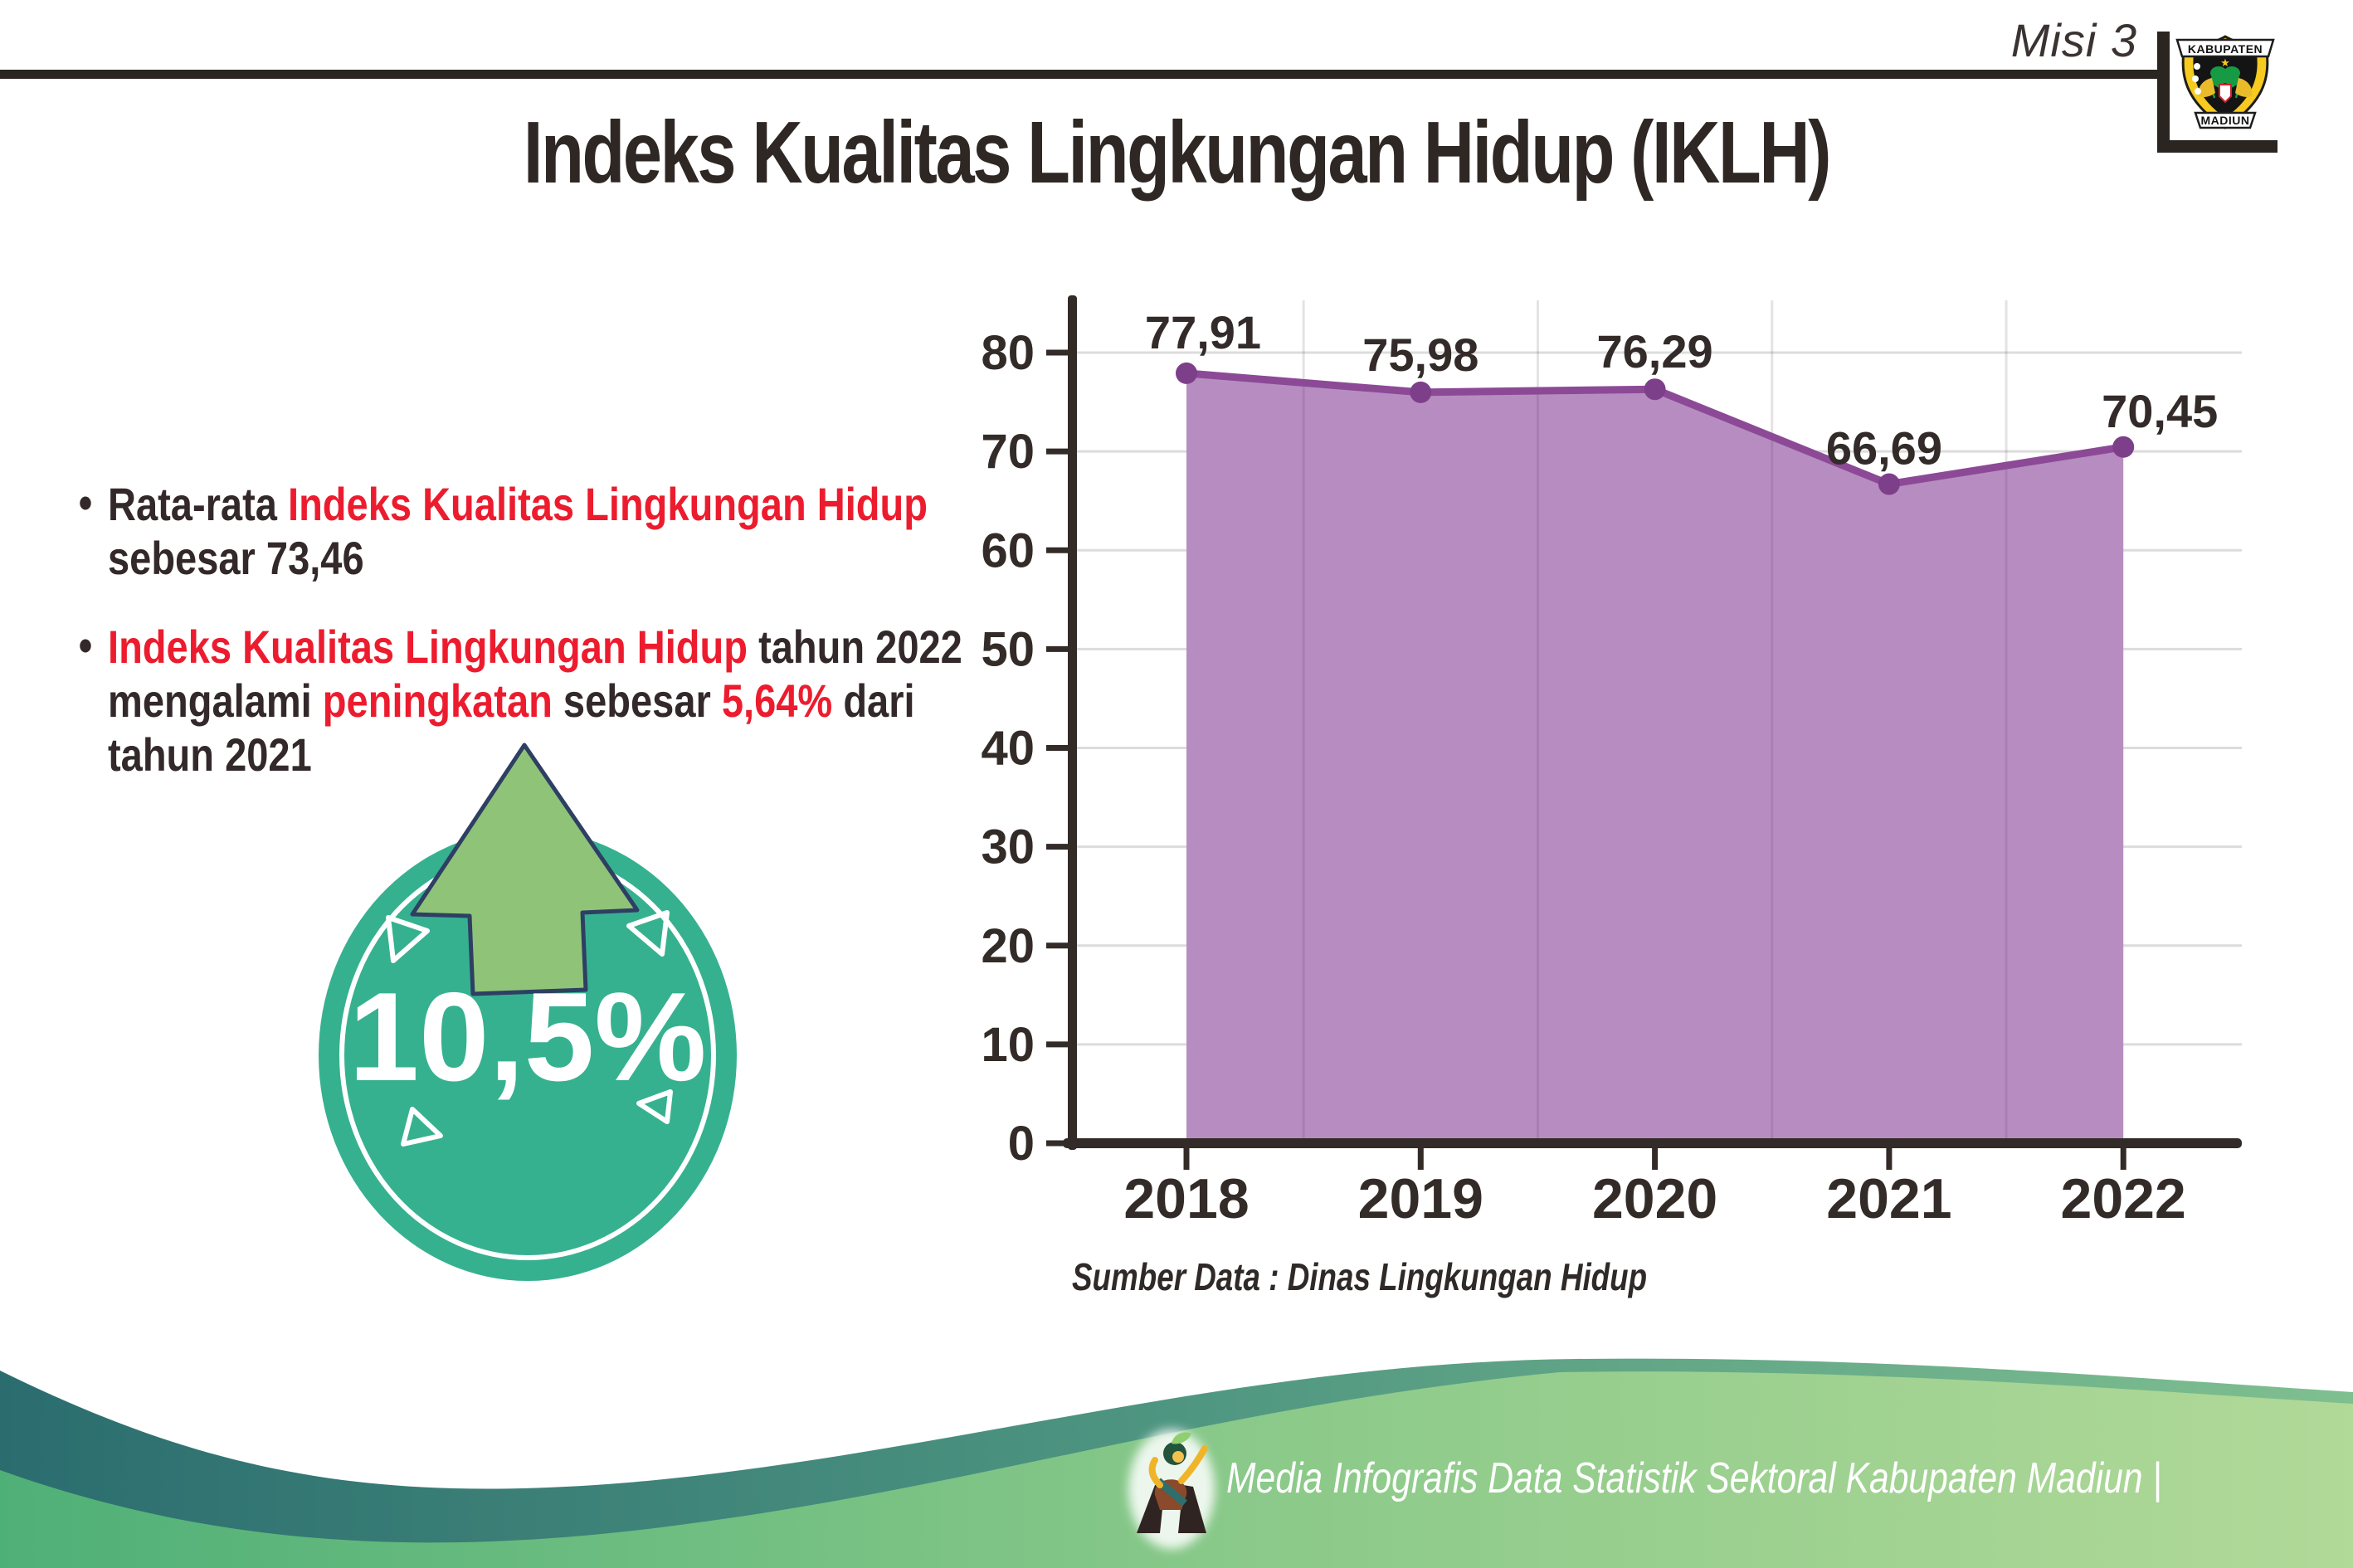 This screenshot has width=2353, height=1568. I want to click on y-tick-label: 50, so click(1008, 649).